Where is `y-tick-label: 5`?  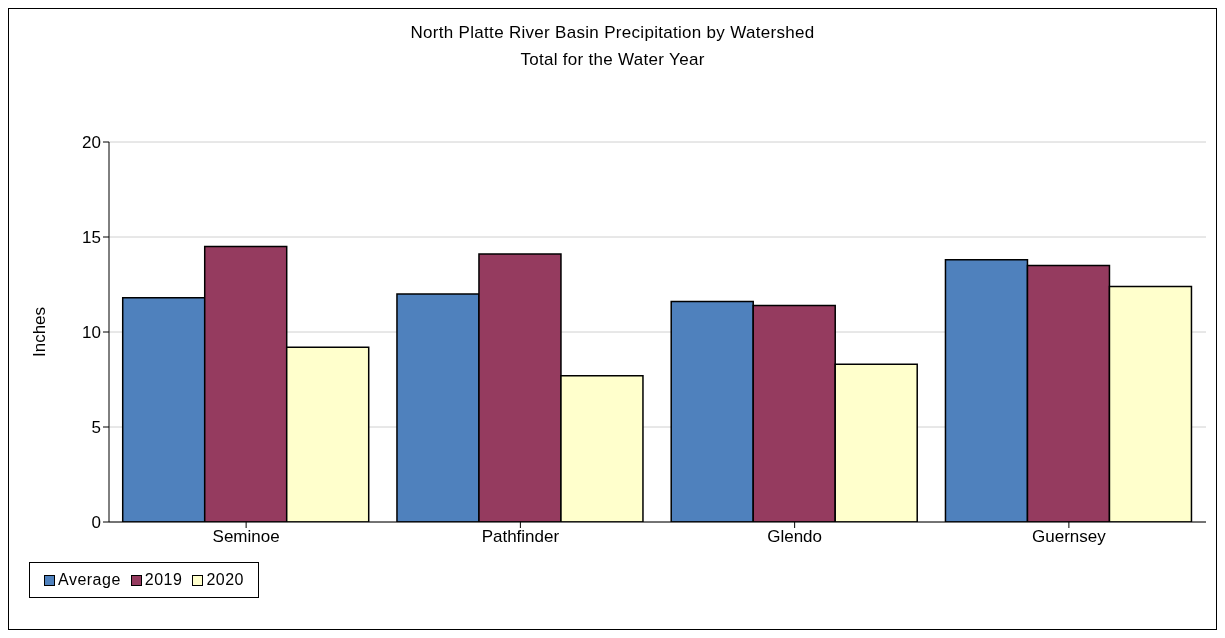
y-tick-label: 5 is located at coordinates (96, 428).